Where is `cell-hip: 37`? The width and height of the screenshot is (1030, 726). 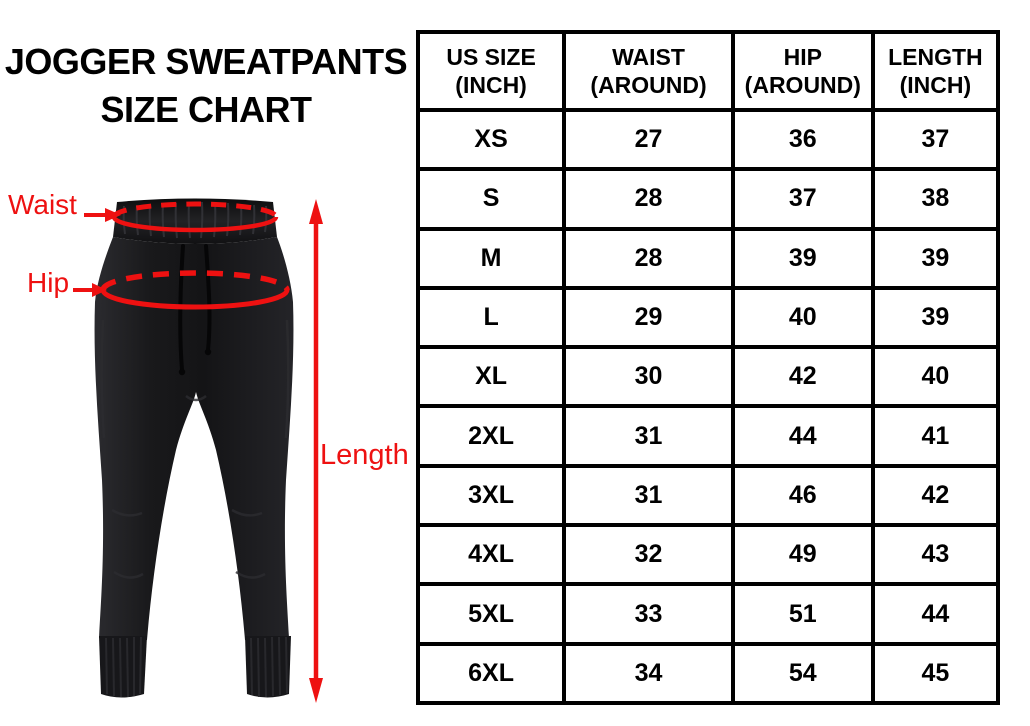 cell-hip: 37 is located at coordinates (802, 199).